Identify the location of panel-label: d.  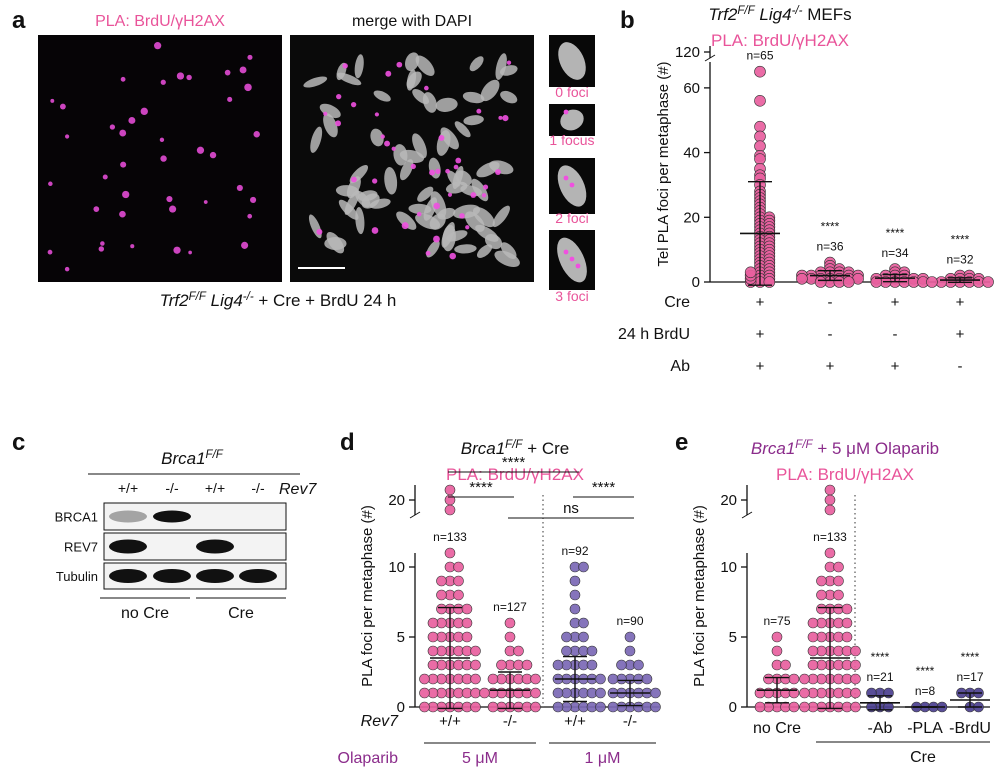
(347, 442).